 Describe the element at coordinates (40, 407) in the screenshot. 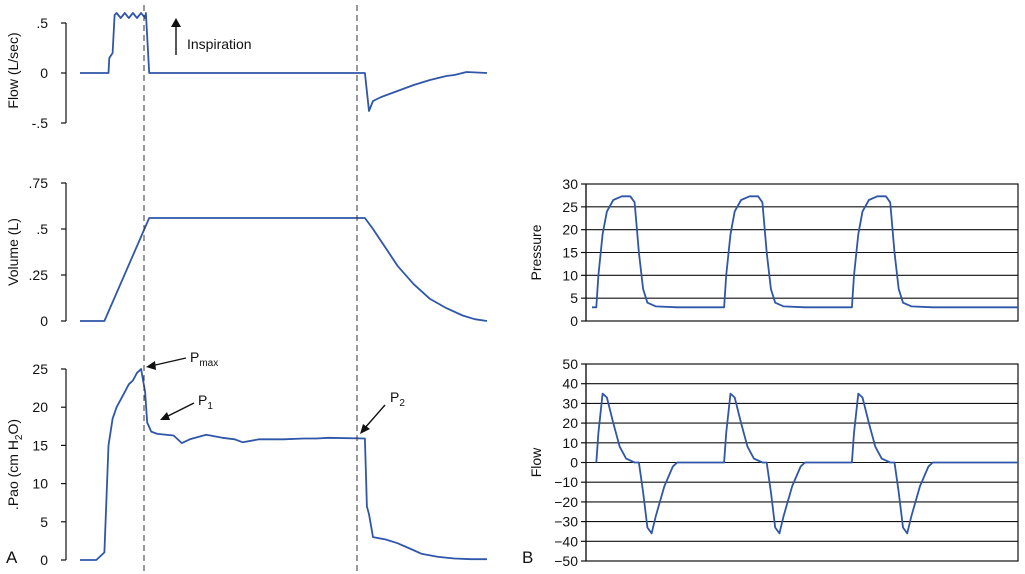

I see `pao_a-ytick-label-1: 20` at that location.